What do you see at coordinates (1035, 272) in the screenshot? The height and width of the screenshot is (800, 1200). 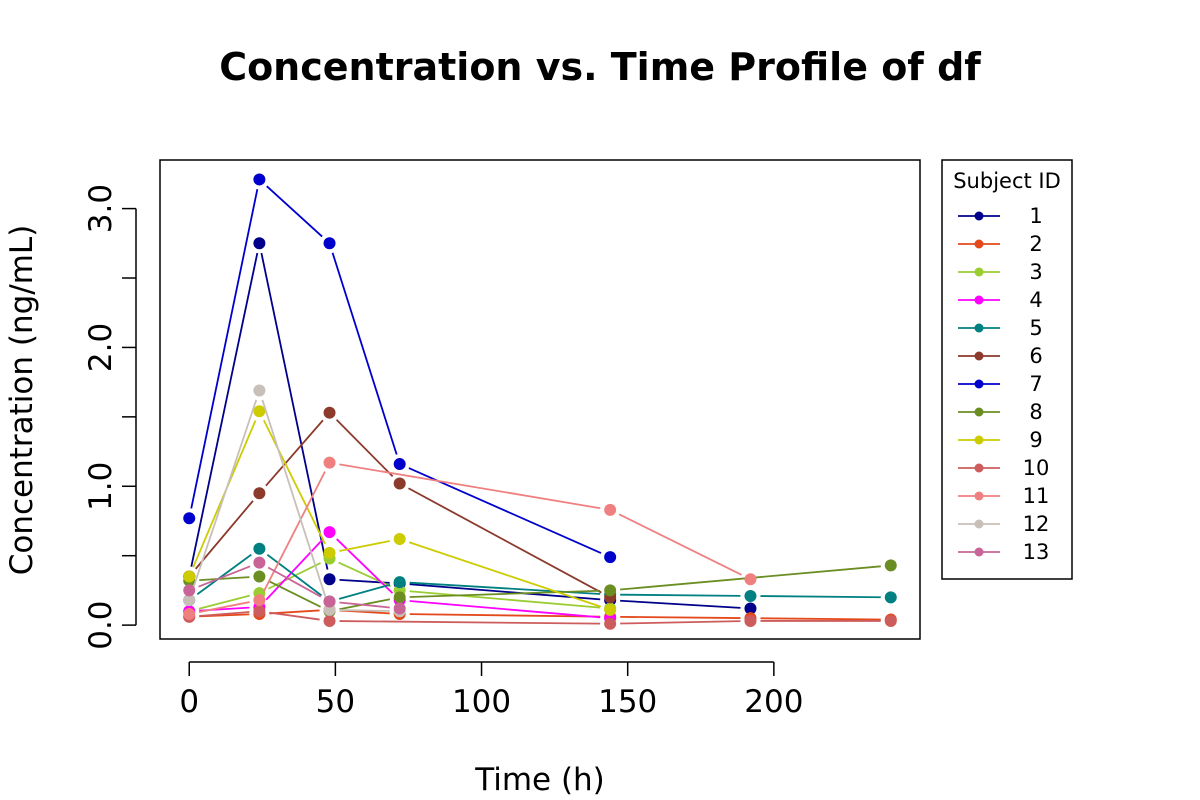 I see `legend-label: 3` at bounding box center [1035, 272].